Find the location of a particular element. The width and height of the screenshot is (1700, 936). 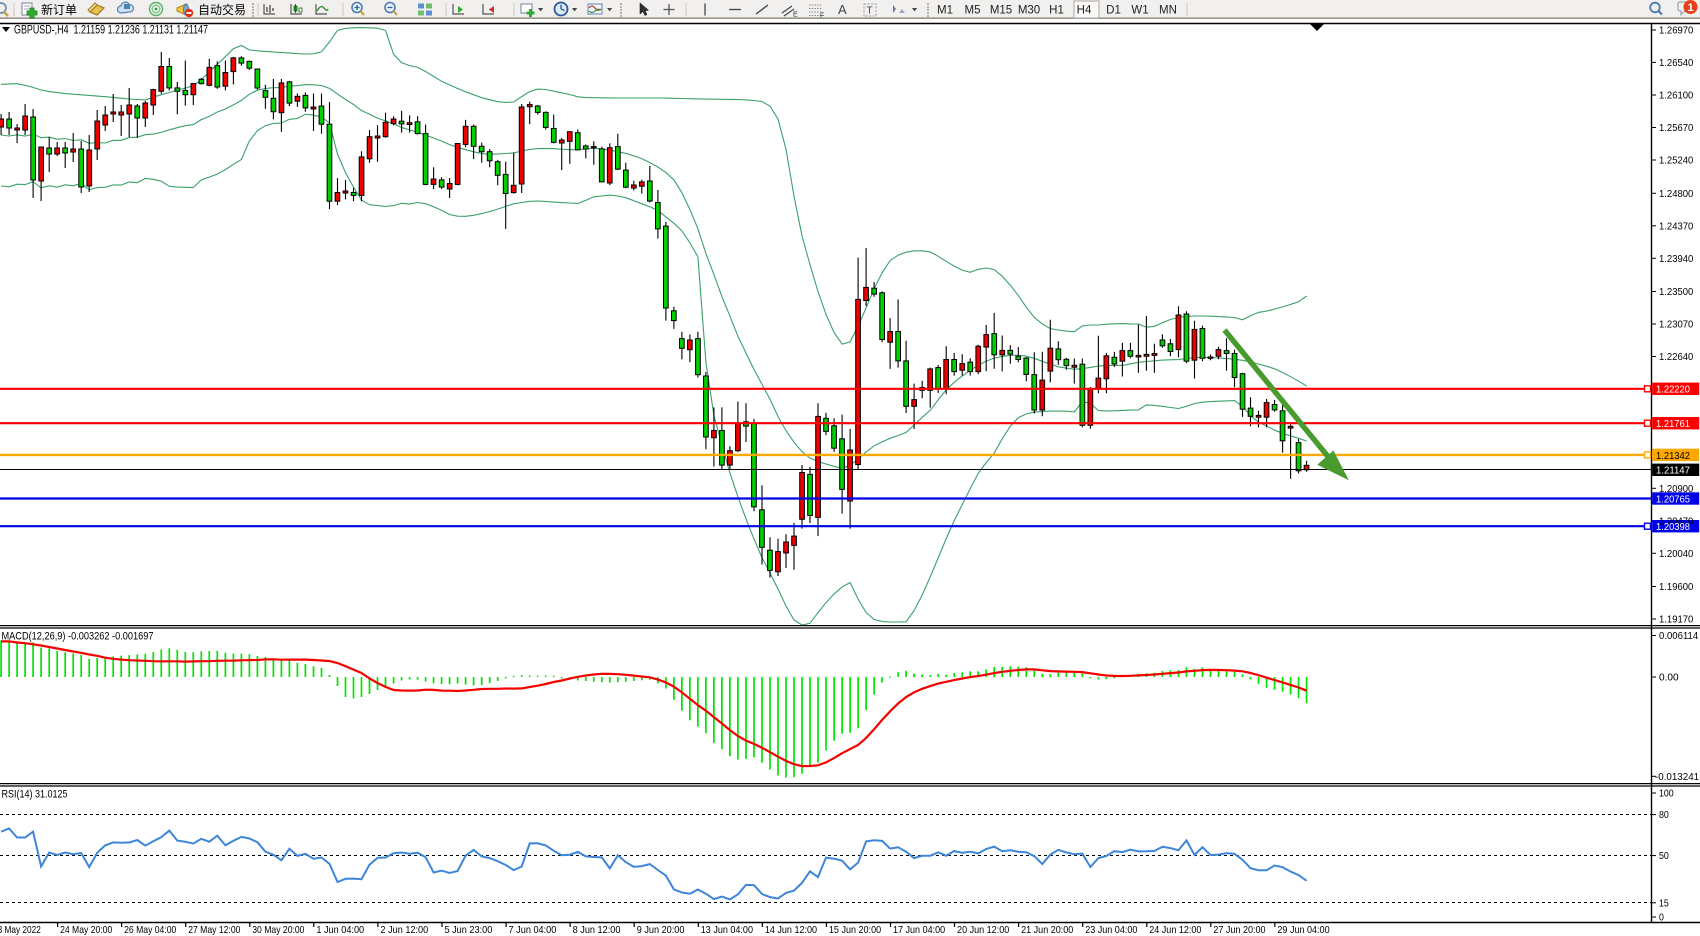

svg-text: 23 Jun 04:00 is located at coordinates (1111, 930).